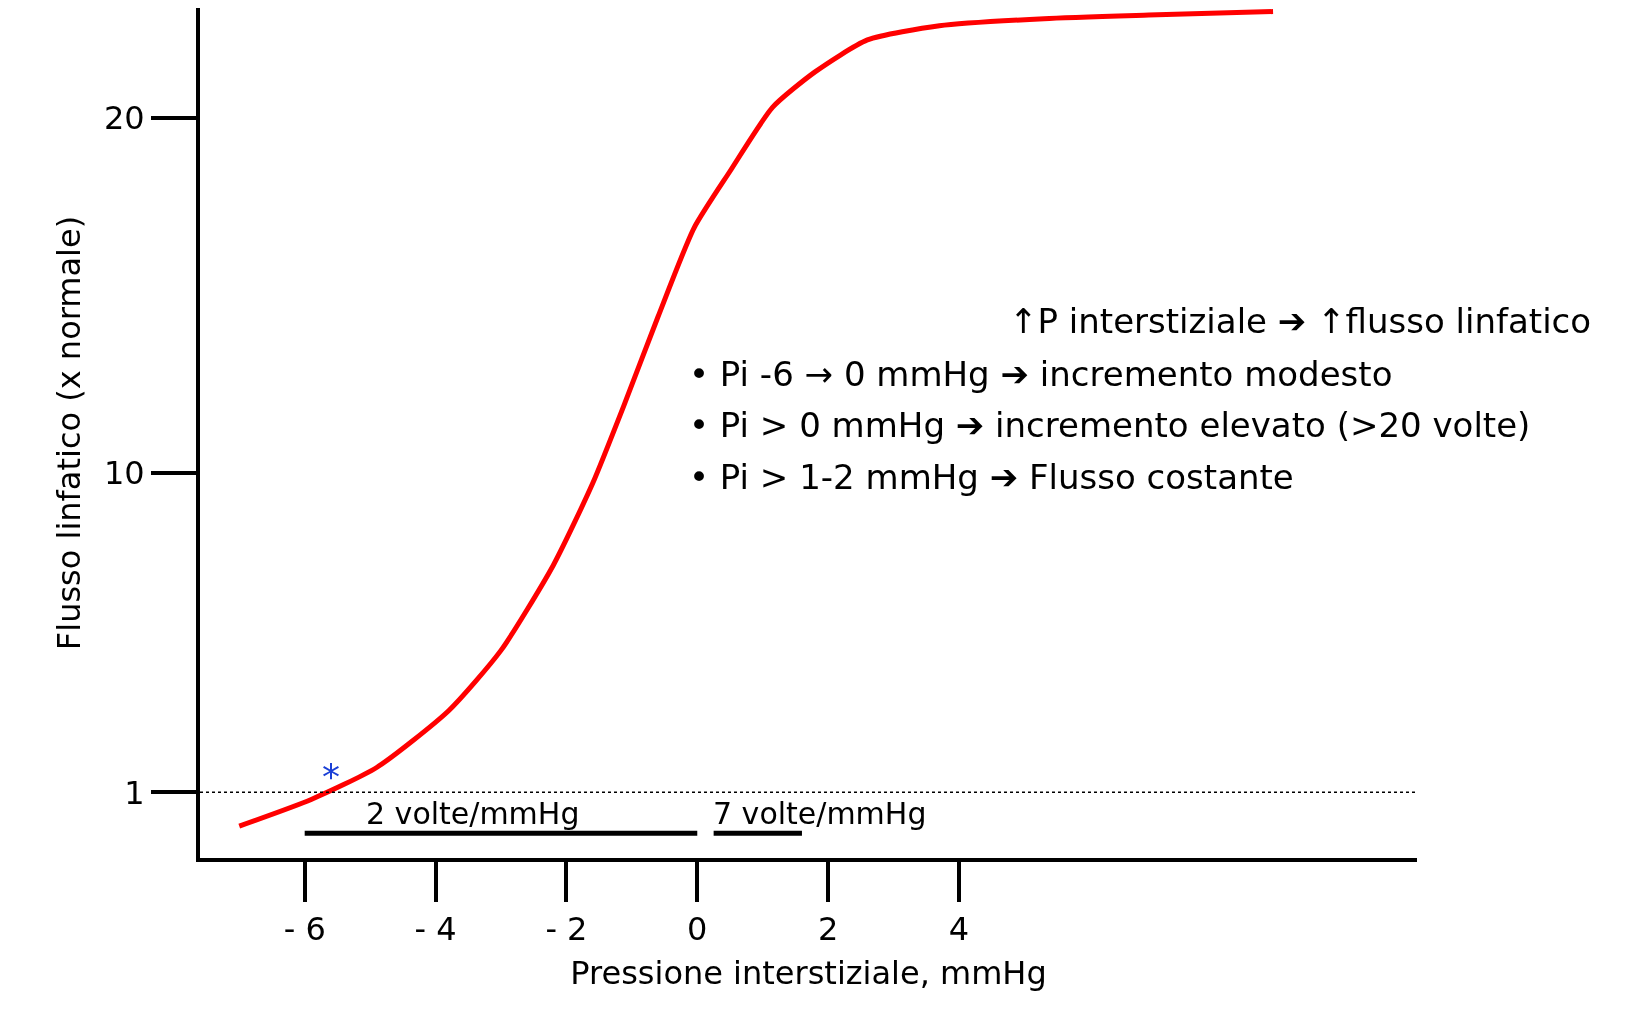  Describe the element at coordinates (1300, 321) in the screenshot. I see `annotation: ↑P interstiziale ➔ ↑flusso linfatico` at that location.